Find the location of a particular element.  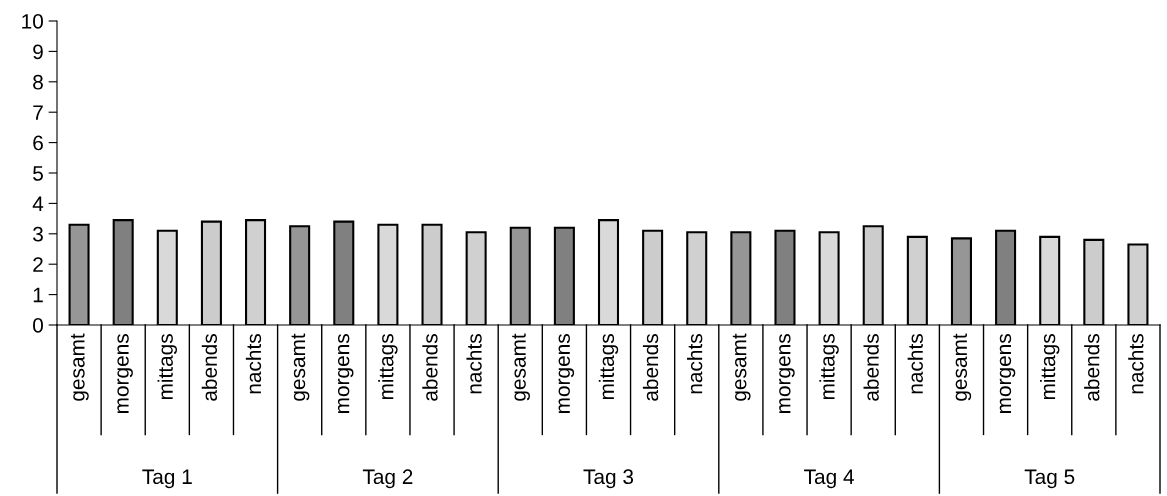

text: Tag 4 is located at coordinates (829, 479).